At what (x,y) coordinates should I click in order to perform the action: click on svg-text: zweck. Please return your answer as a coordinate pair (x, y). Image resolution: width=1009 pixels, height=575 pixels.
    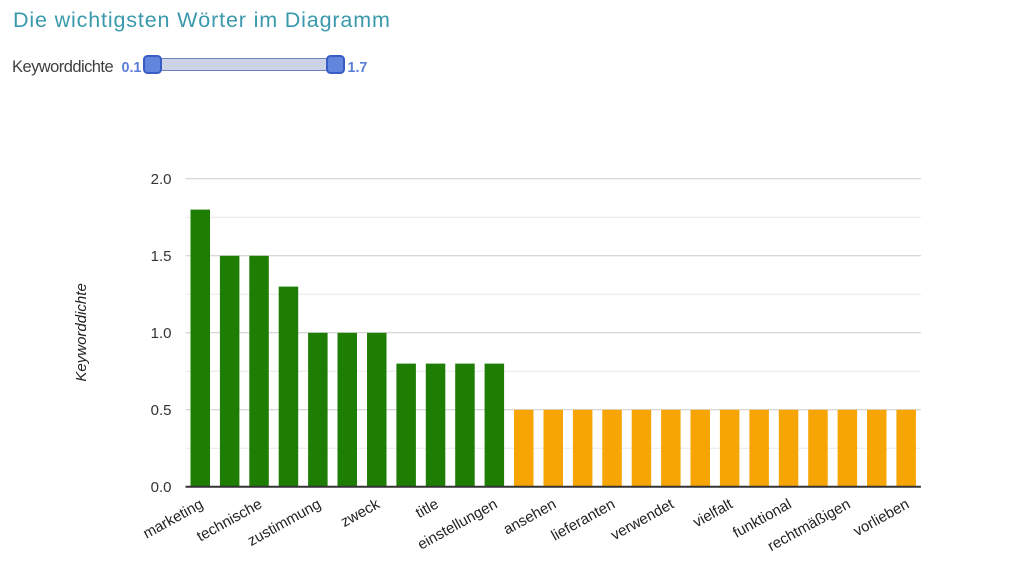
    Looking at the image, I should click on (360, 512).